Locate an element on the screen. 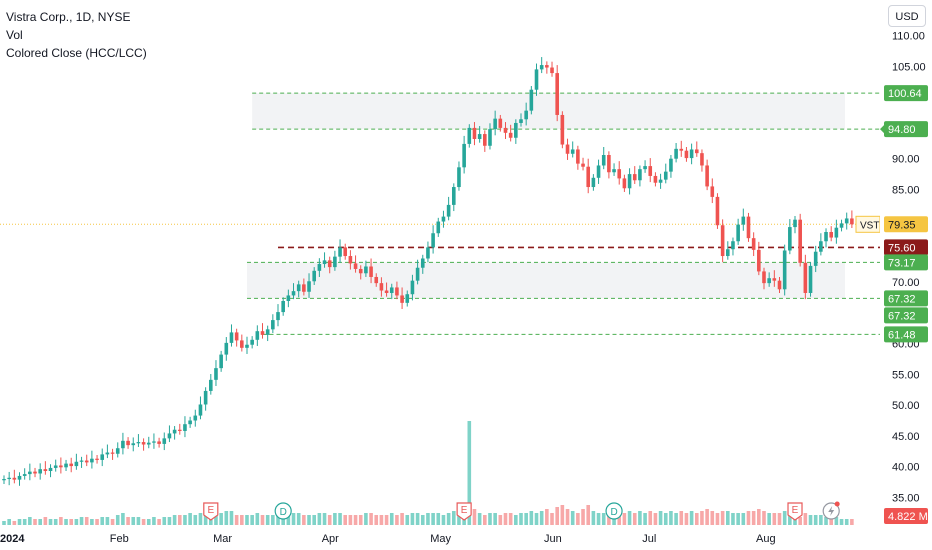  earnings-marker is located at coordinates (795, 511).